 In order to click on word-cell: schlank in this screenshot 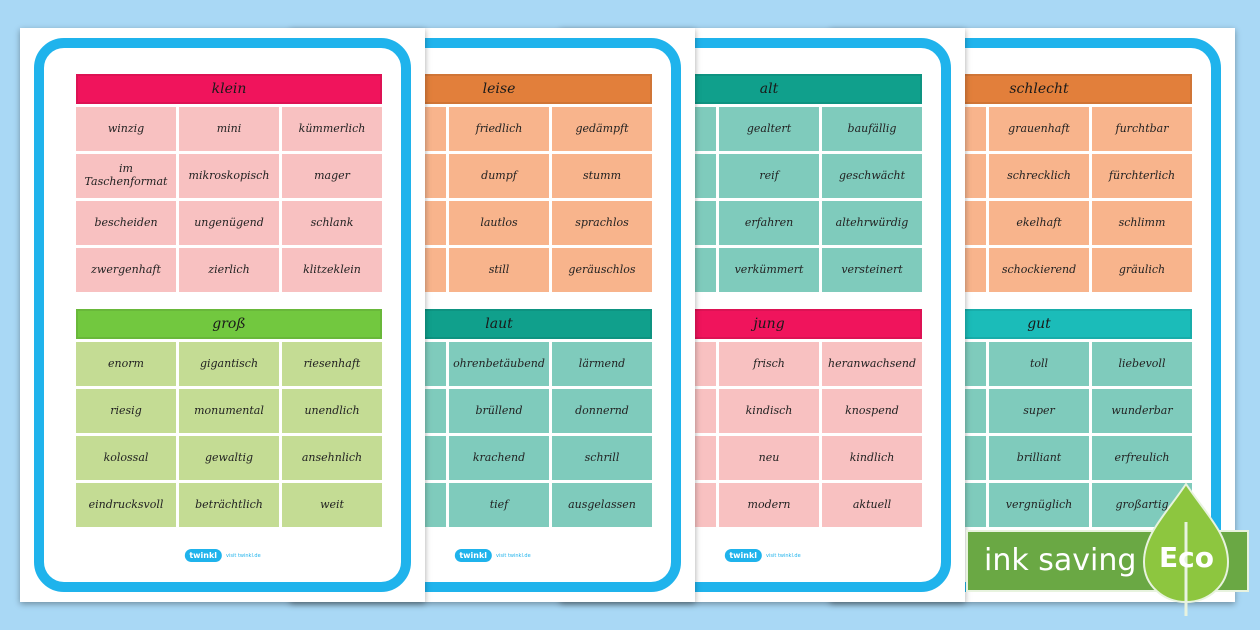, I will do `click(332, 223)`.